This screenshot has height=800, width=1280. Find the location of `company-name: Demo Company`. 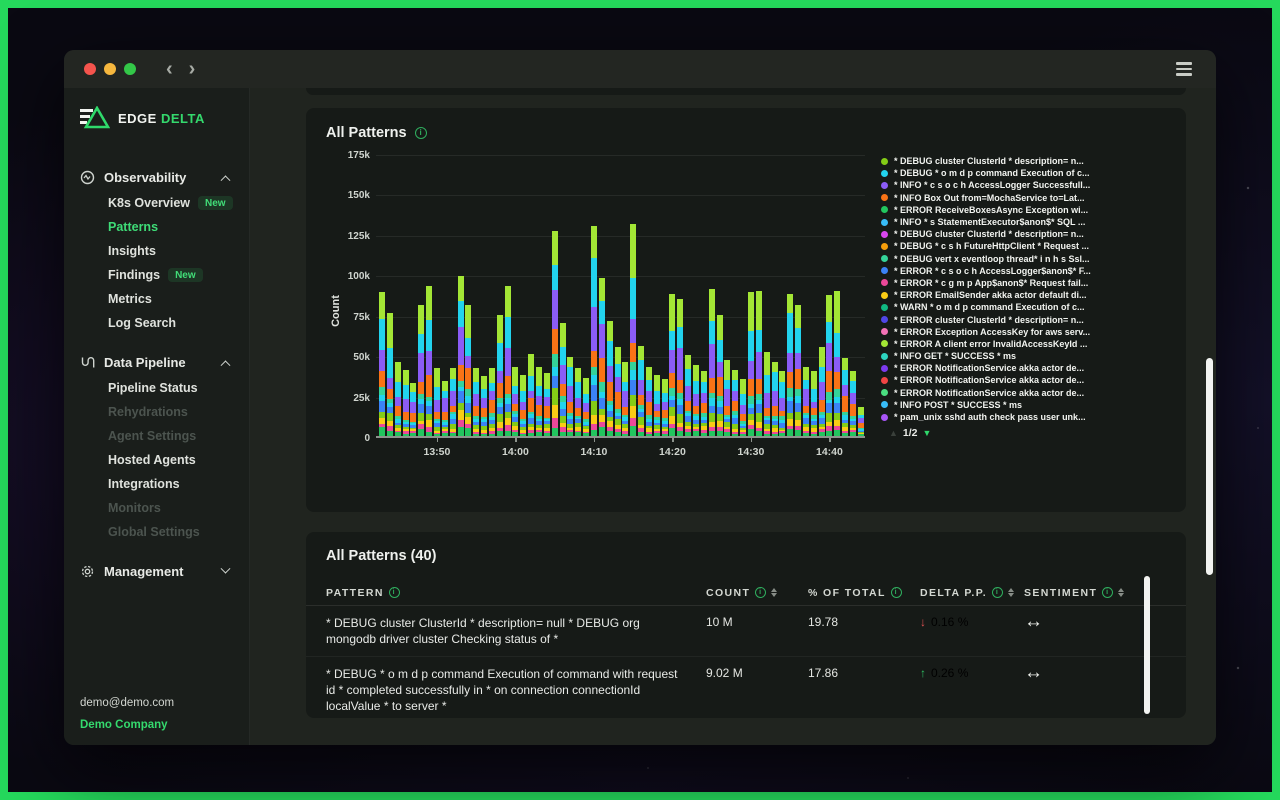

company-name: Demo Company is located at coordinates (124, 725).